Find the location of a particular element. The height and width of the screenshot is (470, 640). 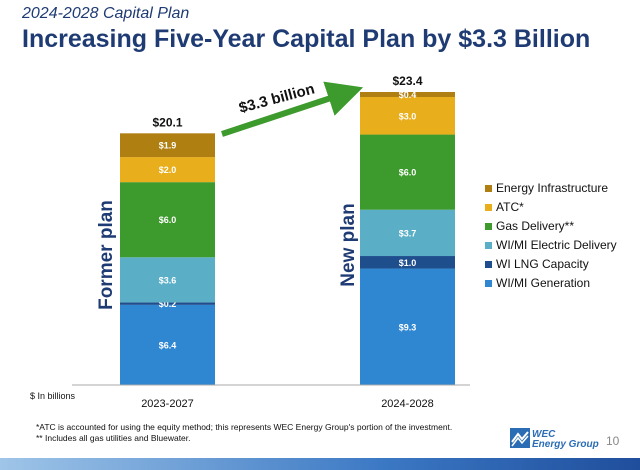

bottom-band is located at coordinates (320, 464).